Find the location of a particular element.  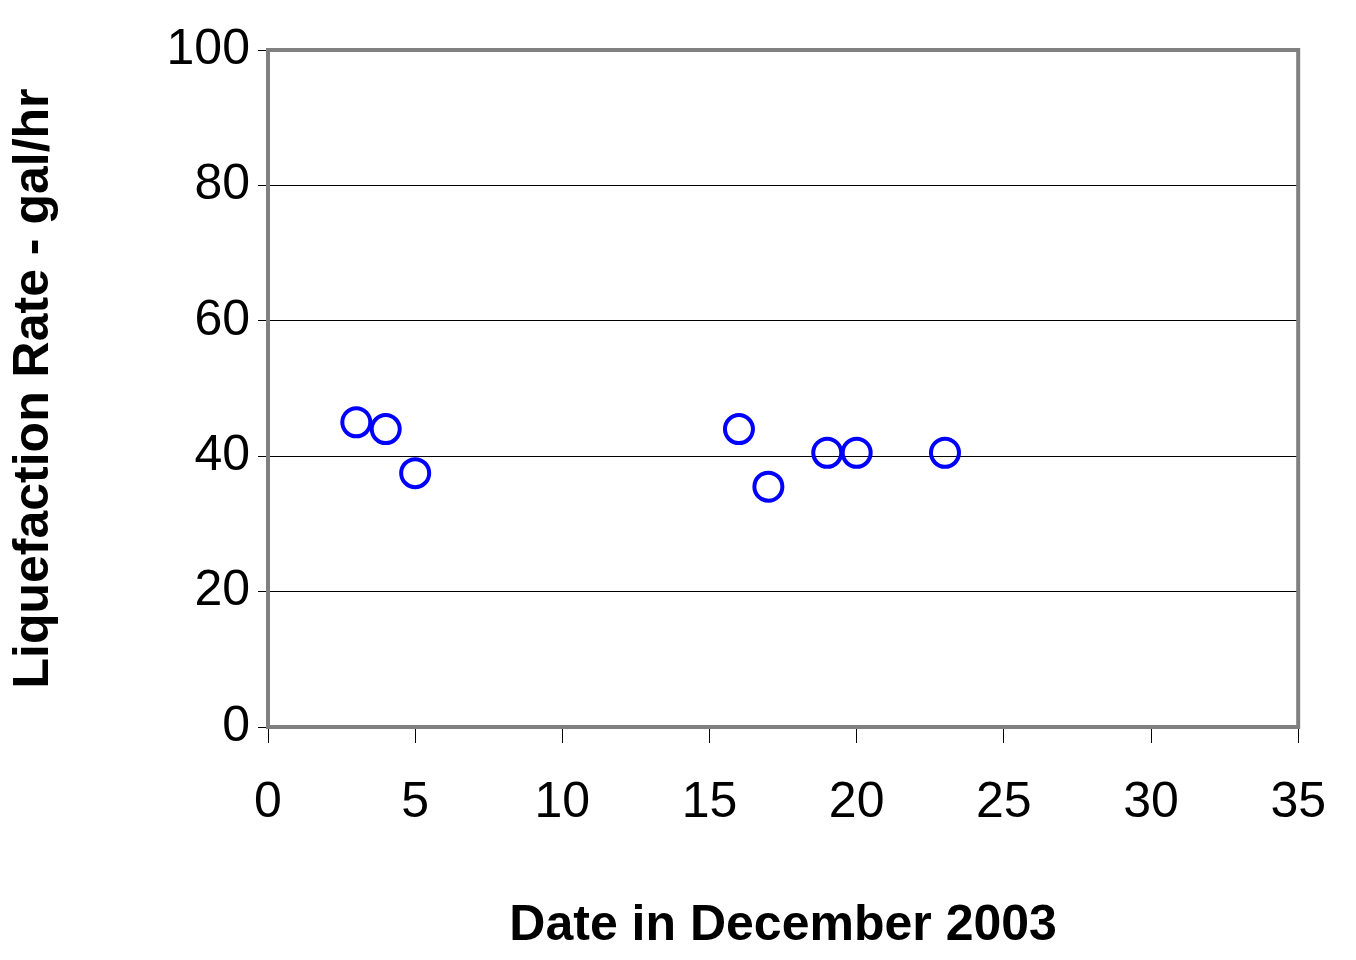

y-axis-title: Liquefaction Rate - gal/hr is located at coordinates (30, 388).